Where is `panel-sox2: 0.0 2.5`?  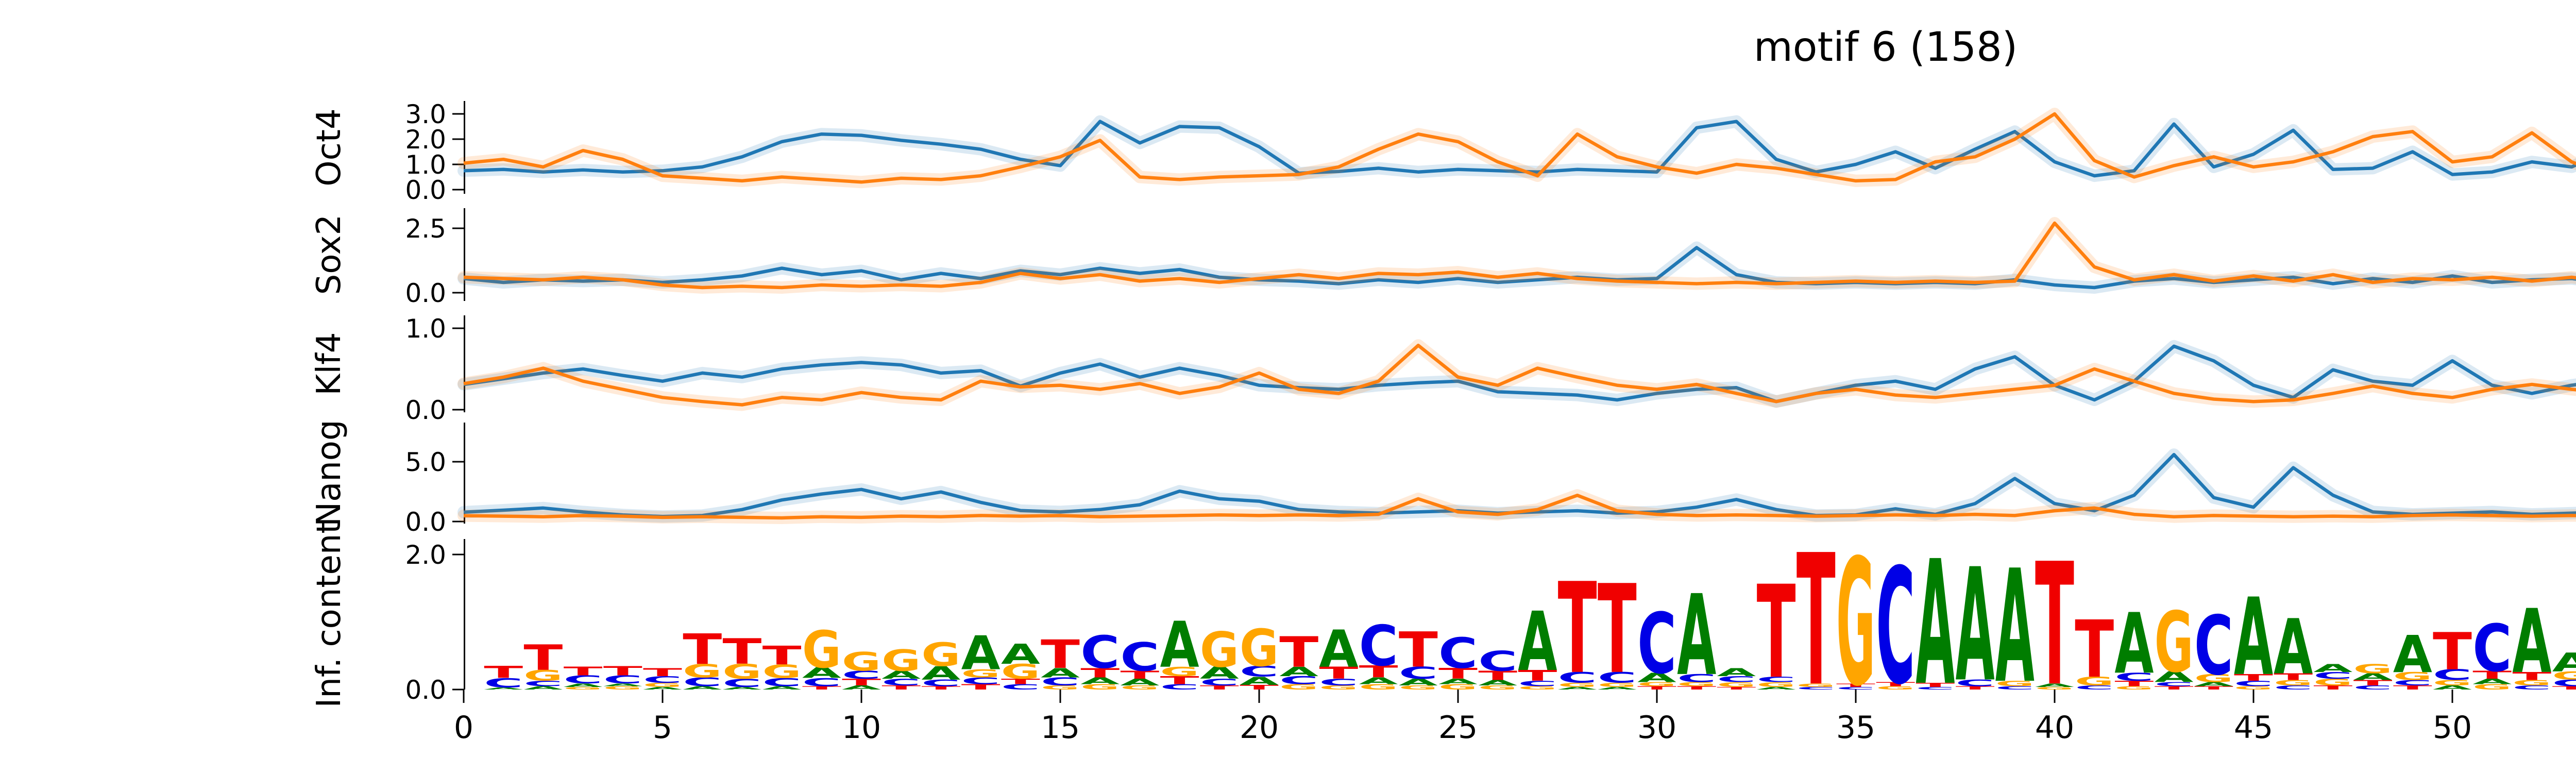 panel-sox2: 0.0 2.5 is located at coordinates (1490, 258).